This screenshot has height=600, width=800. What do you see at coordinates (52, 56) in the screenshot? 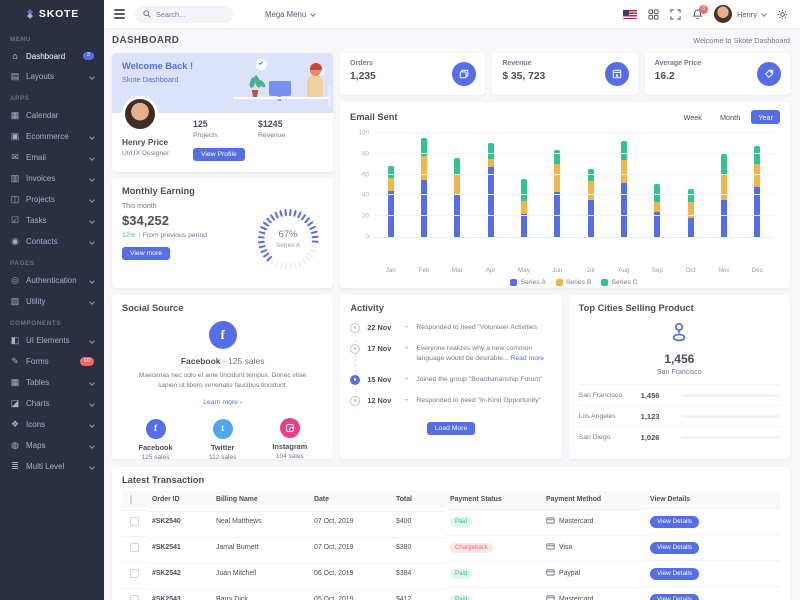
I see `sidebar-item-dashboard: ⌂ Dashboard 3` at bounding box center [52, 56].